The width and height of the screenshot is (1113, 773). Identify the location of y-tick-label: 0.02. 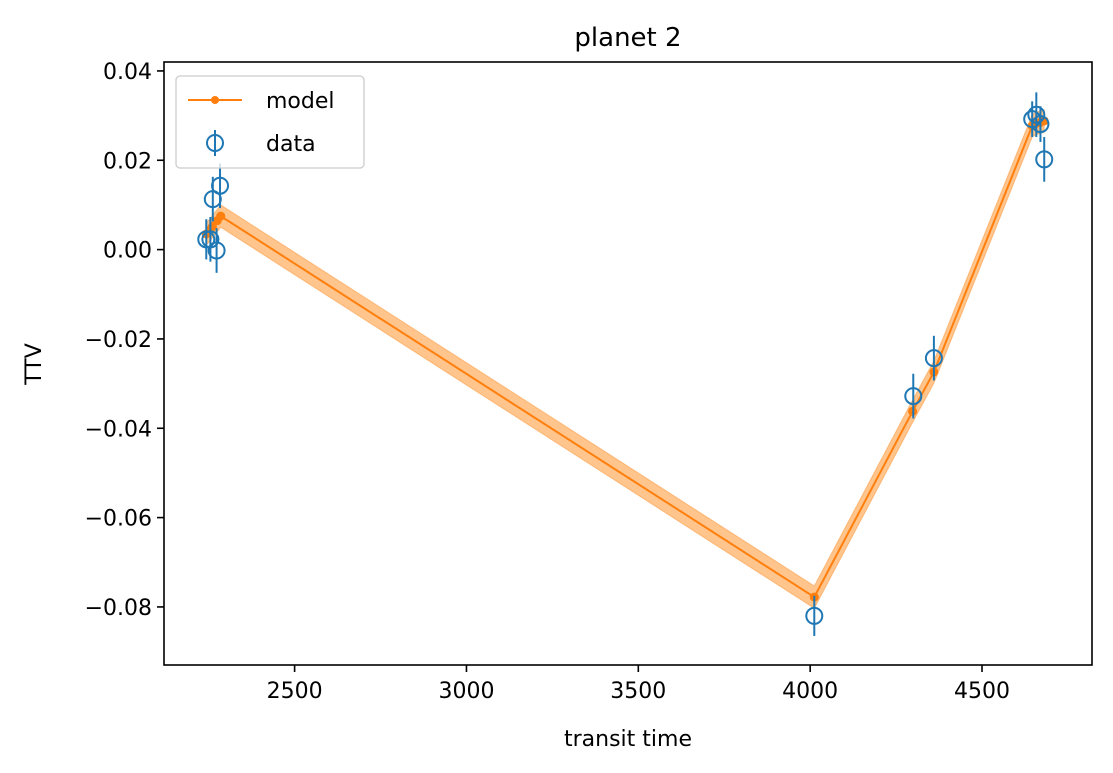
(127, 161).